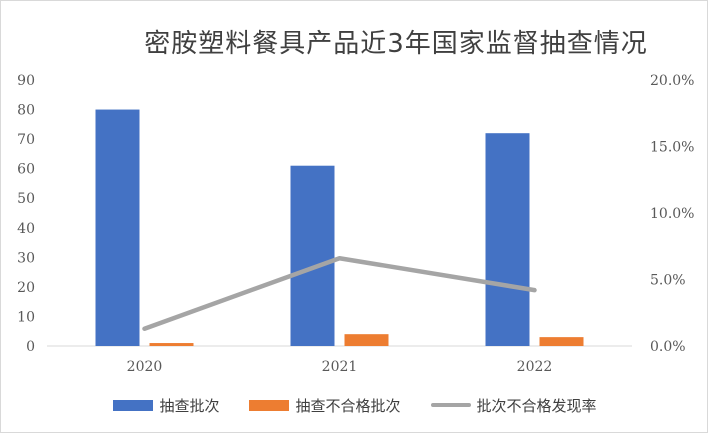  What do you see at coordinates (26, 258) in the screenshot?
I see `y-left-tick-label: 30` at bounding box center [26, 258].